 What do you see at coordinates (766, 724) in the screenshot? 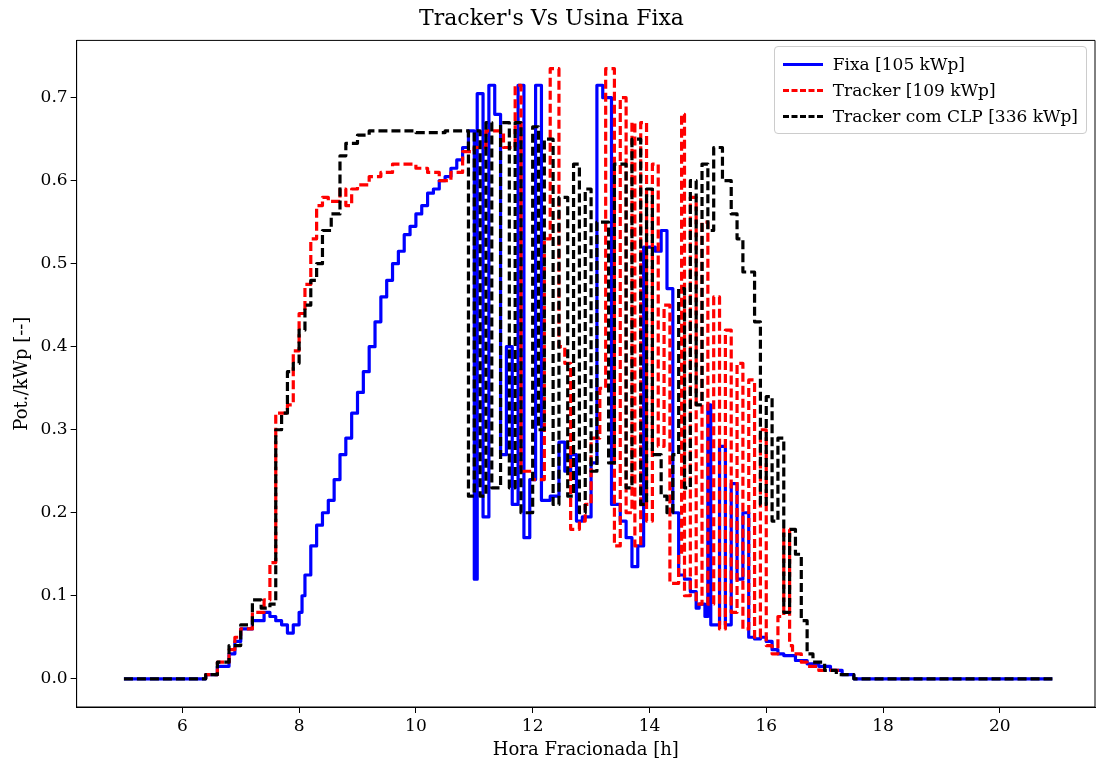
I see `x-tick-label: 16` at bounding box center [766, 724].